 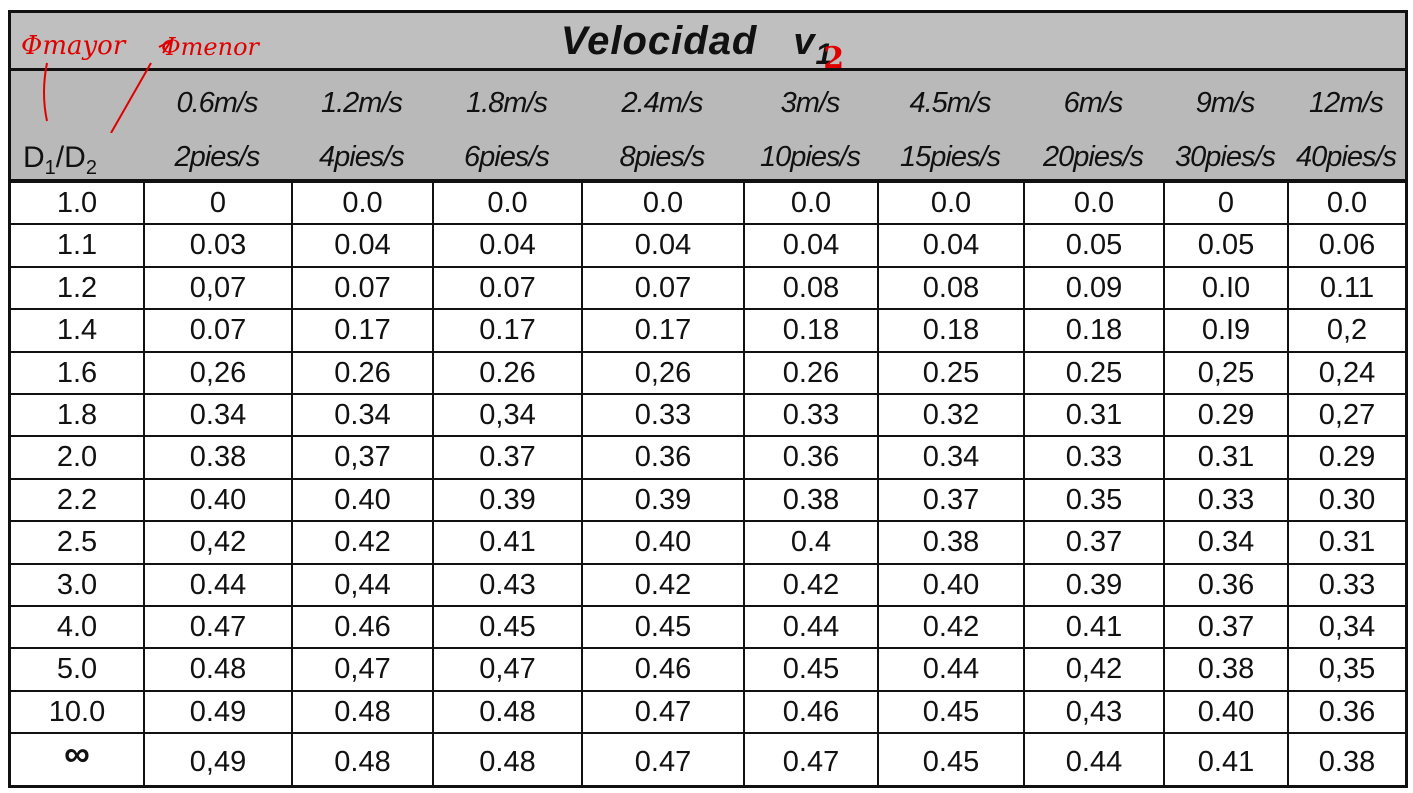 I want to click on table-cell: 0.40, so click(x=662, y=542).